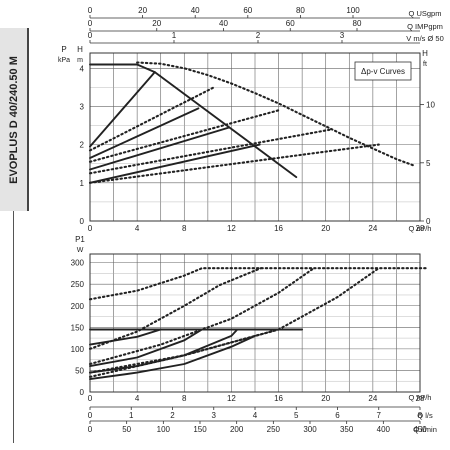 The width and height of the screenshot is (450, 450). What do you see at coordinates (78, 263) in the screenshot?
I see `power-y-tick-label: 300` at bounding box center [78, 263].